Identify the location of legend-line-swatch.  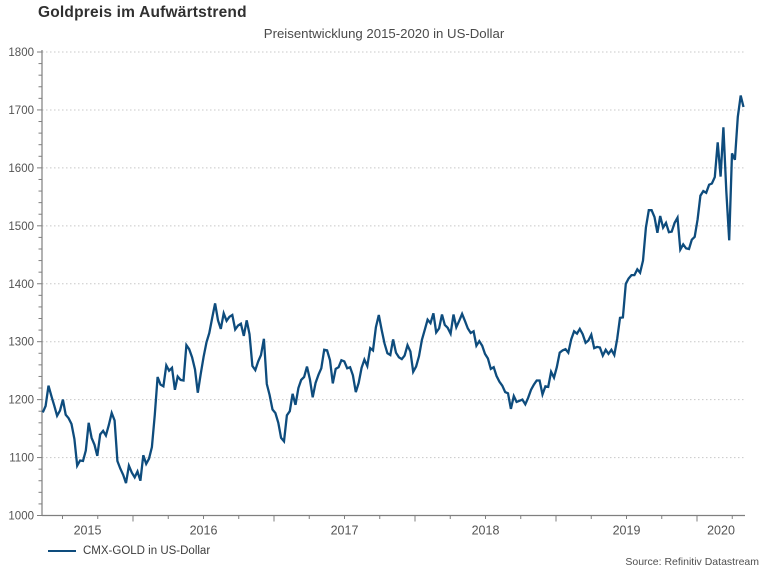
(62, 551).